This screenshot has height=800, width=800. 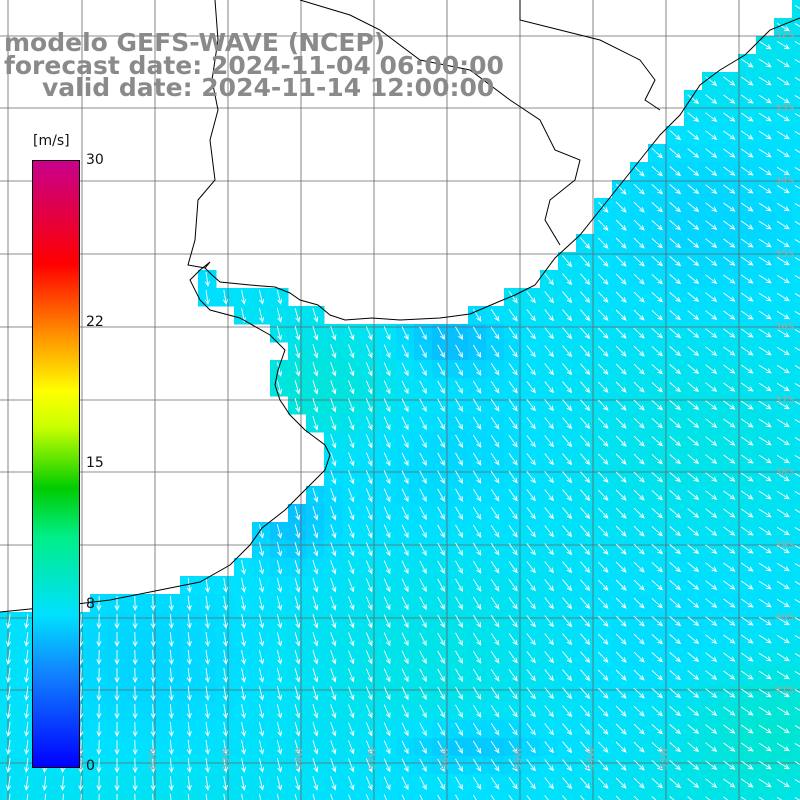 What do you see at coordinates (784, 254) in the screenshot?
I see `latitude-label: 35S` at bounding box center [784, 254].